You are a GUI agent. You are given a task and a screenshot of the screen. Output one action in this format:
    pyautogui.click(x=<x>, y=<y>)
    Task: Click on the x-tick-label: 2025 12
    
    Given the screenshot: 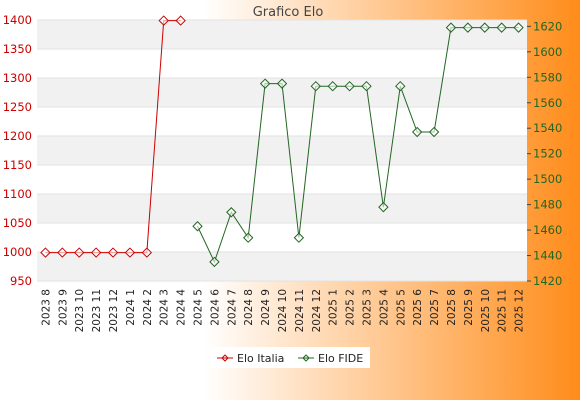 What is the action you would take?
    pyautogui.click(x=520, y=310)
    